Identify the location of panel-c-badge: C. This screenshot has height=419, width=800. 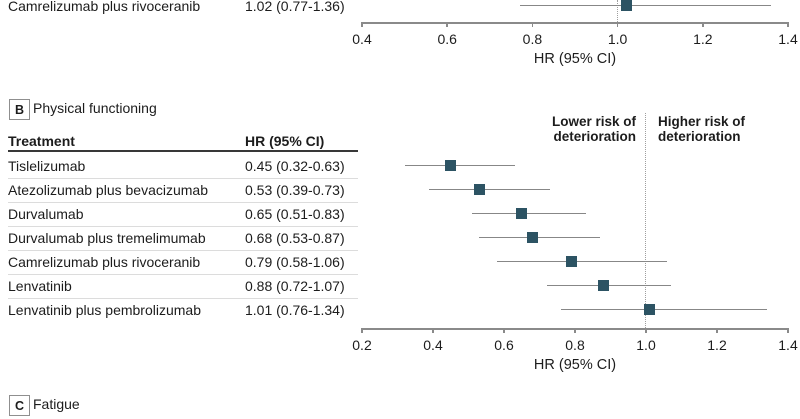
(19, 405).